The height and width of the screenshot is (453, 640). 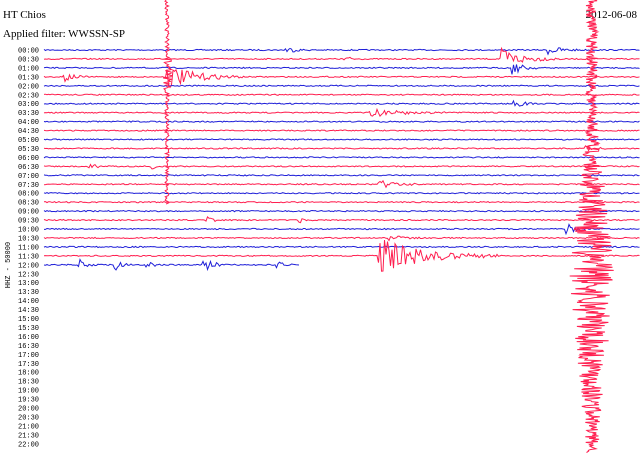 I want to click on time-label: 05:00, so click(x=28, y=141).